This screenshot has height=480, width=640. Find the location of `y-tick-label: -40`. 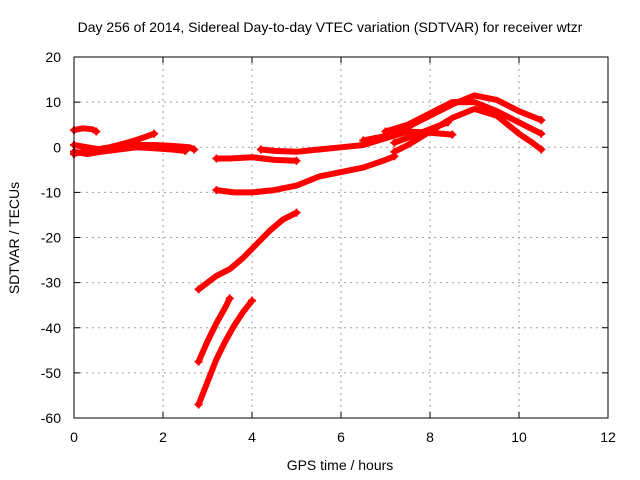

y-tick-label: -40 is located at coordinates (51, 328).